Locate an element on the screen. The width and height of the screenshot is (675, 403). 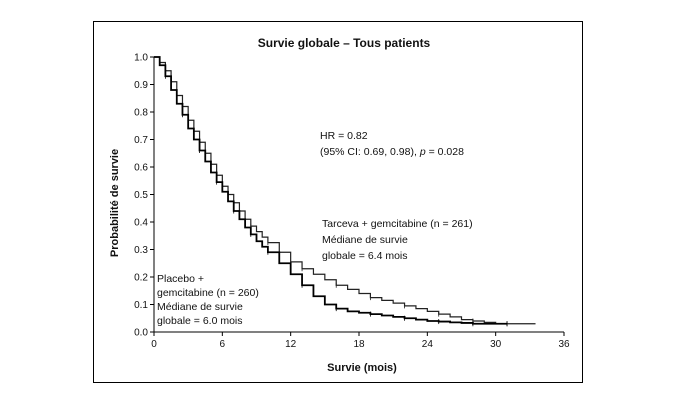
p-value: = 0.028 is located at coordinates (446, 152).